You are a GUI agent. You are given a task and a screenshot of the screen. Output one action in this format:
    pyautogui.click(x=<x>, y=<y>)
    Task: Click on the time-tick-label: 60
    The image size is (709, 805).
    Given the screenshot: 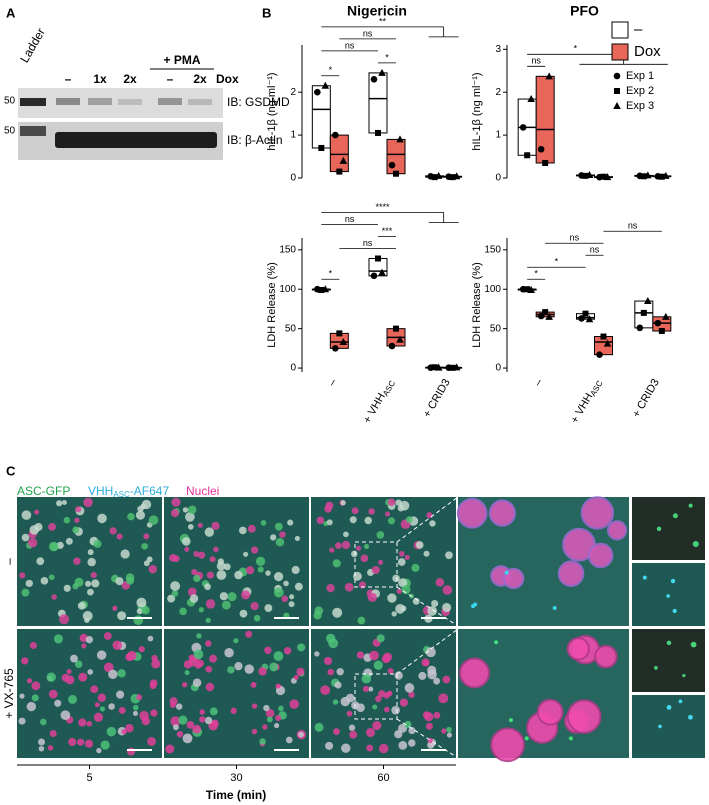 What is the action you would take?
    pyautogui.click(x=383, y=778)
    